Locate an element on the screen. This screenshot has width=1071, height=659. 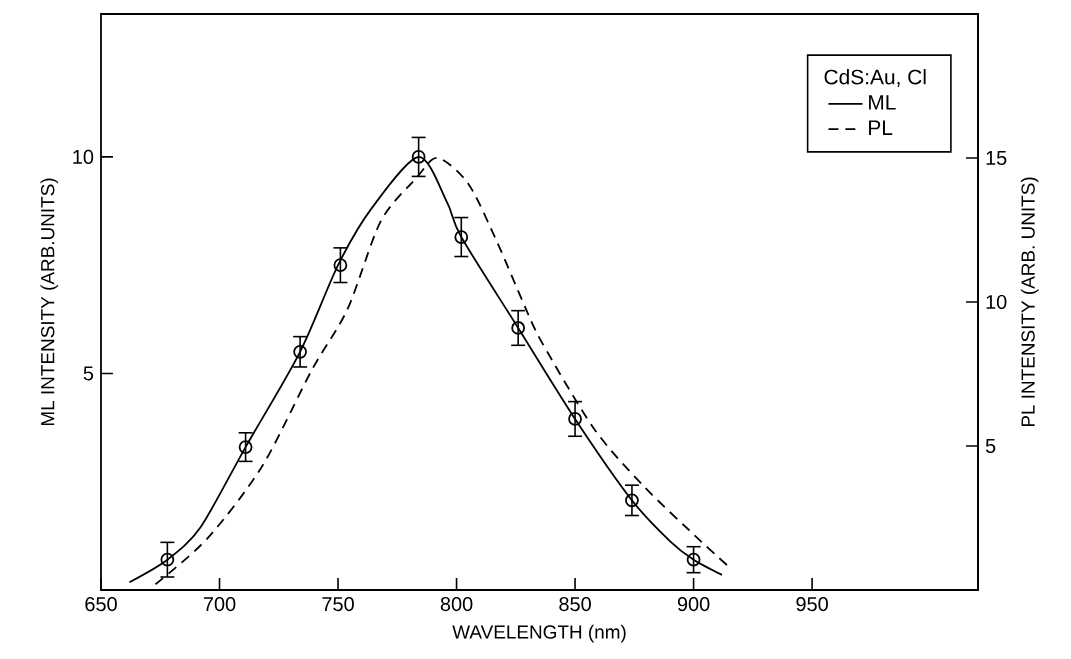
x-tick-label: 950 is located at coordinates (812, 604).